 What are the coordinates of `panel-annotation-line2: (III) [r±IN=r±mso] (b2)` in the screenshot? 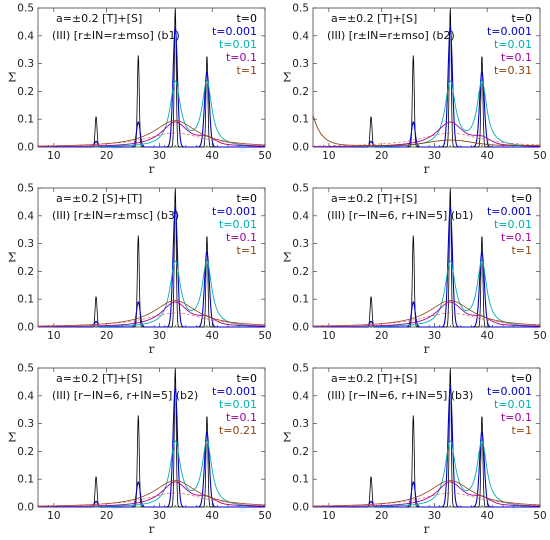 It's located at (391, 35).